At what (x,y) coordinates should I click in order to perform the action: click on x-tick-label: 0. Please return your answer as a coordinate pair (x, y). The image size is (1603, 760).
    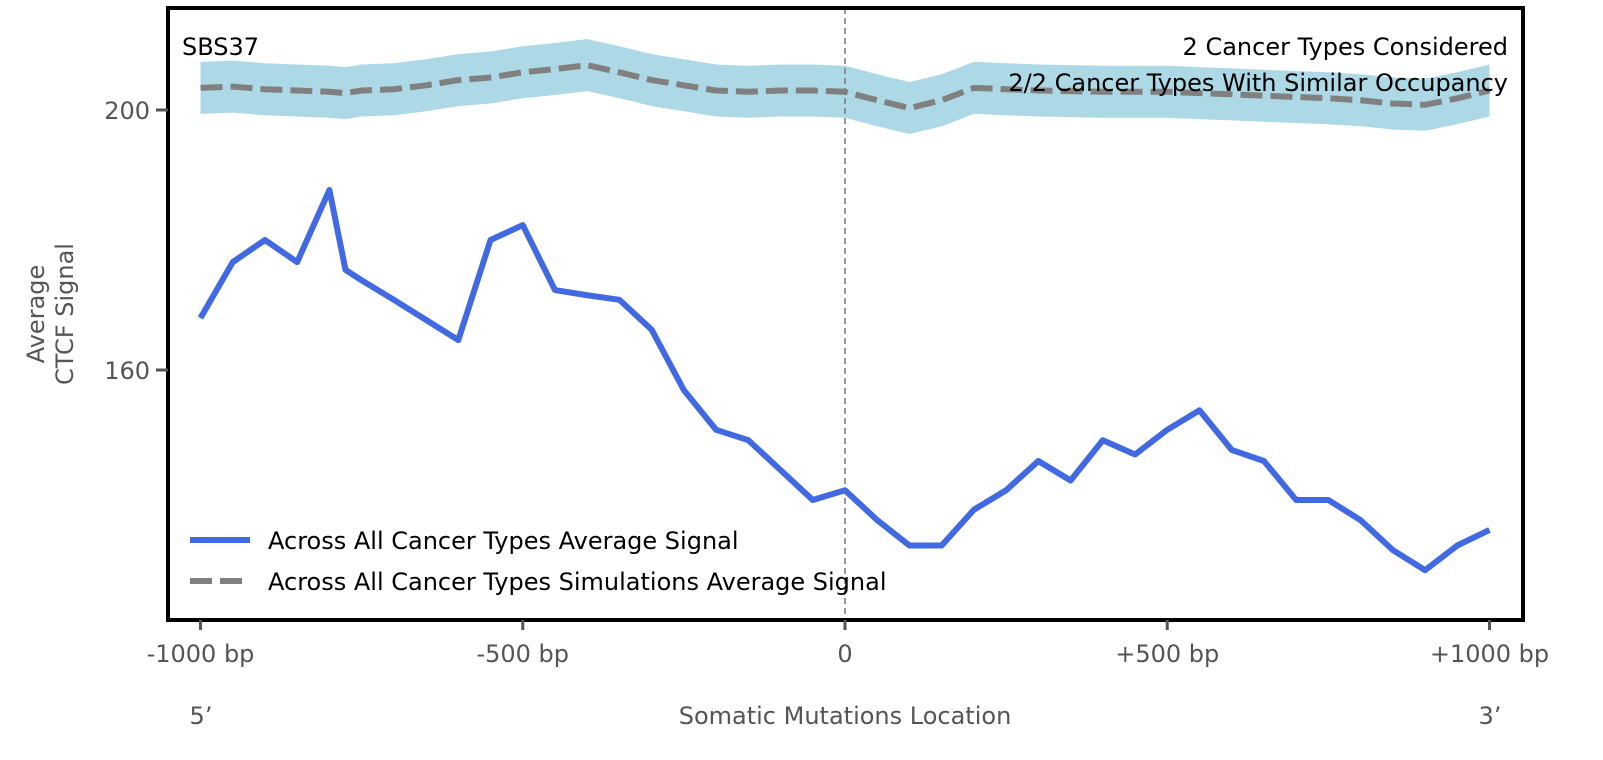
    Looking at the image, I should click on (844, 654).